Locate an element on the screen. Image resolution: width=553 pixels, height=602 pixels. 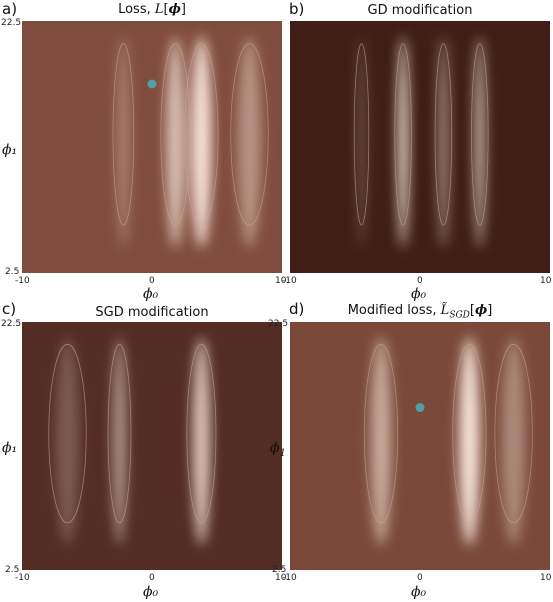
panel-a-ytick-top: 22.5 is located at coordinates (11, 23).